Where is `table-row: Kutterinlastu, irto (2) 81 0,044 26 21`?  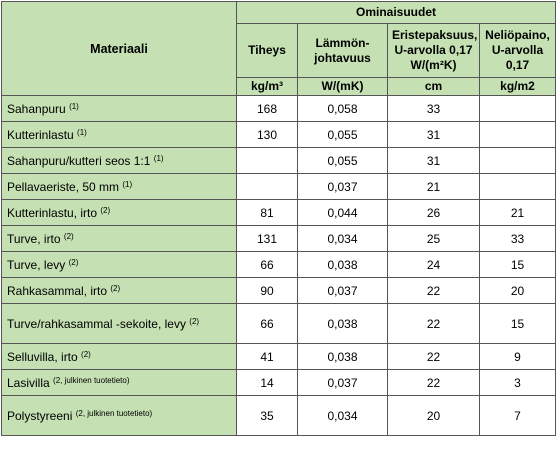
table-row: Kutterinlastu, irto (2) 81 0,044 26 21 is located at coordinates (279, 212).